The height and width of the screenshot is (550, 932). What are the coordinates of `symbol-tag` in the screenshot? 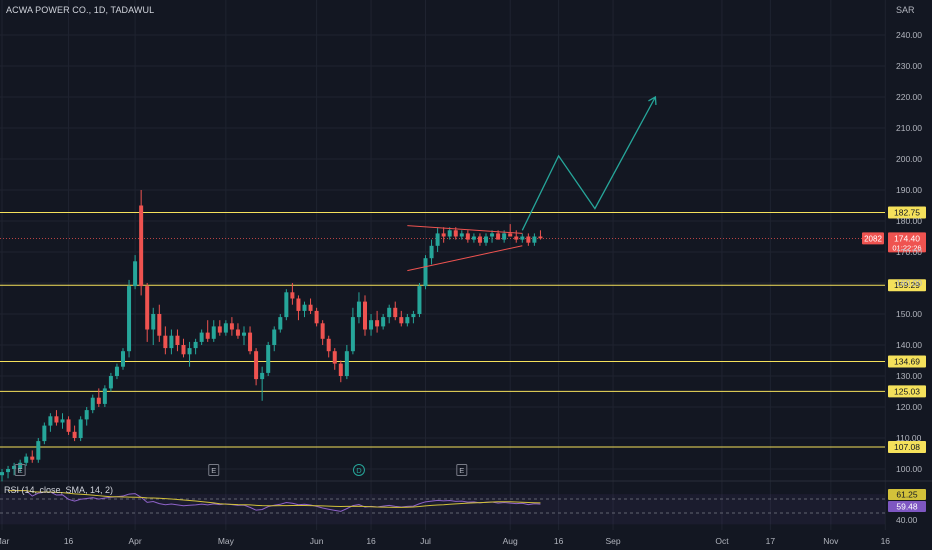 It's located at (873, 238).